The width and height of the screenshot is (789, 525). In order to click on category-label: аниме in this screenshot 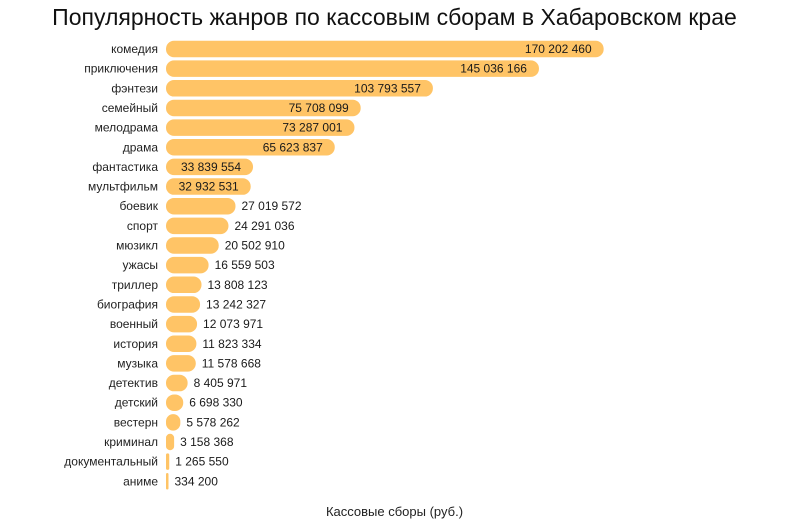, I will do `click(140, 481)`.